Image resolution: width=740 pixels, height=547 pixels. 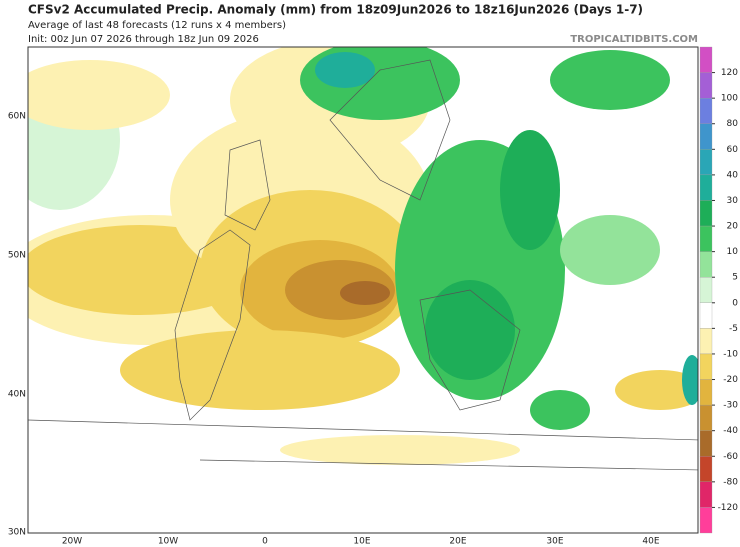 What do you see at coordinates (729, 99) in the screenshot?
I see `colorbar-label: 100` at bounding box center [729, 99].